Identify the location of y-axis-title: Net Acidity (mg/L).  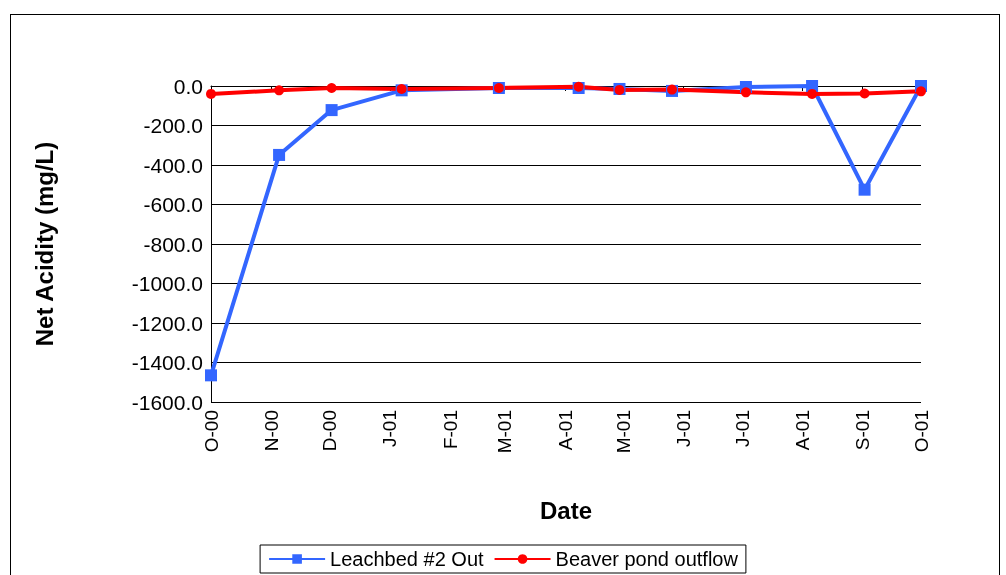
(44, 244).